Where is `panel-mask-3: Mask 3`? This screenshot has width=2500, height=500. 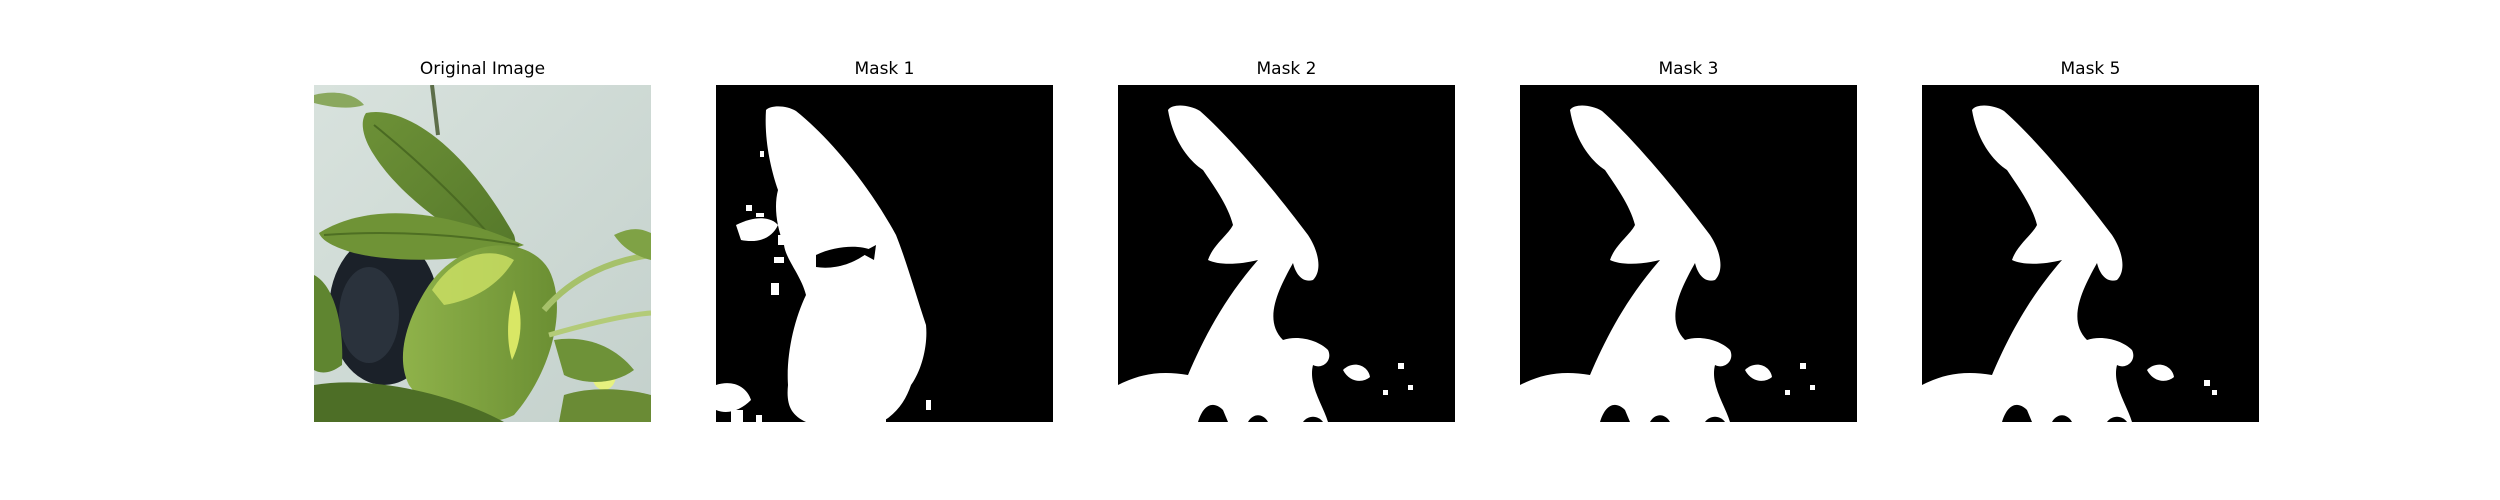
panel-mask-3: Mask 3 is located at coordinates (1688, 215).